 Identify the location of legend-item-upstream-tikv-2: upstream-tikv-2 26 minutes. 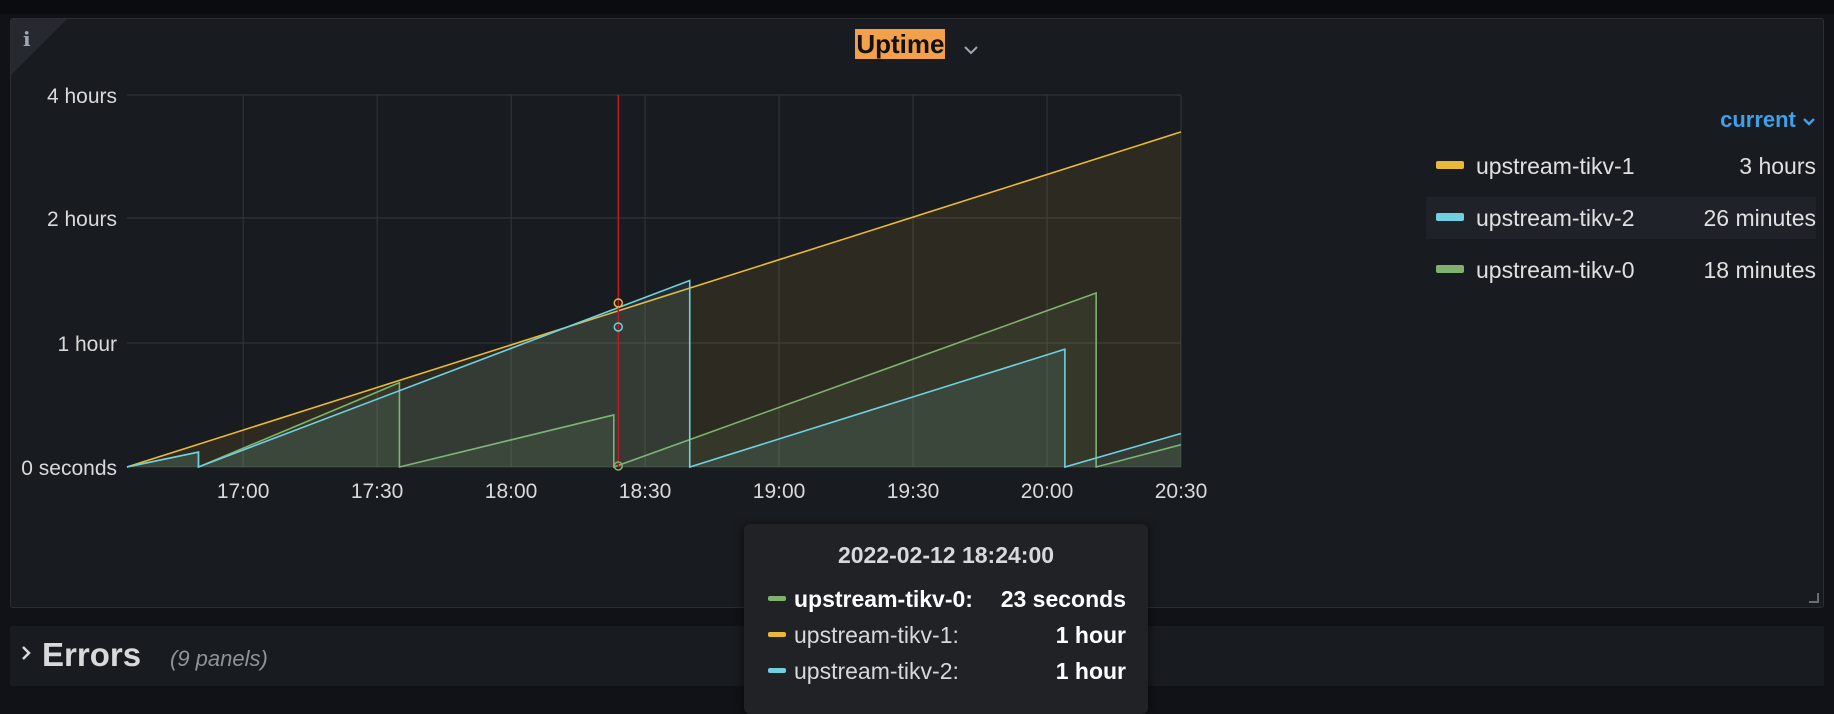
(1621, 218).